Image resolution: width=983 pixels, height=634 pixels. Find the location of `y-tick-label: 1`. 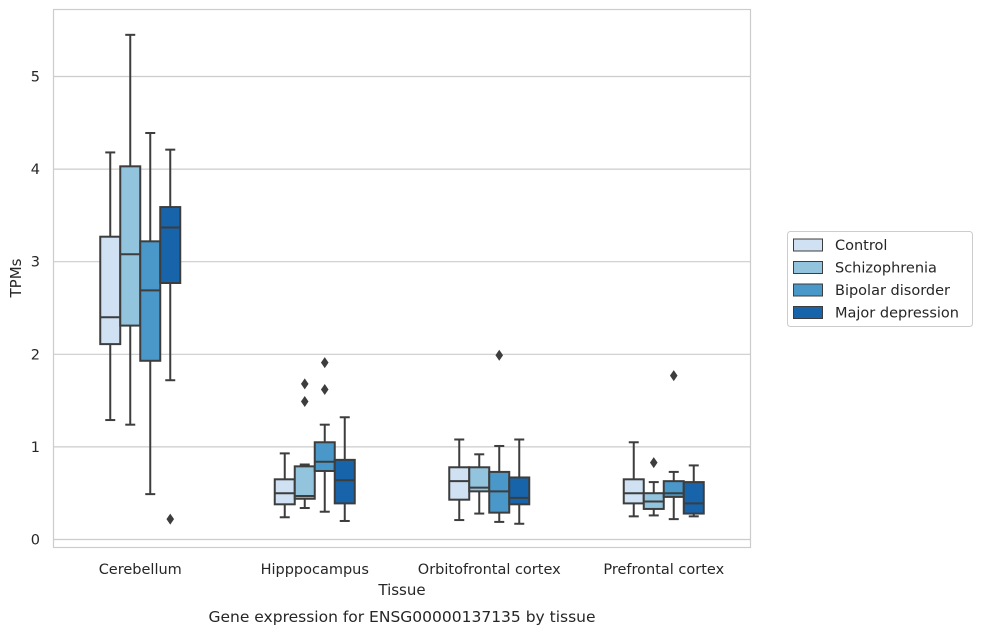

y-tick-label: 1 is located at coordinates (35, 448).